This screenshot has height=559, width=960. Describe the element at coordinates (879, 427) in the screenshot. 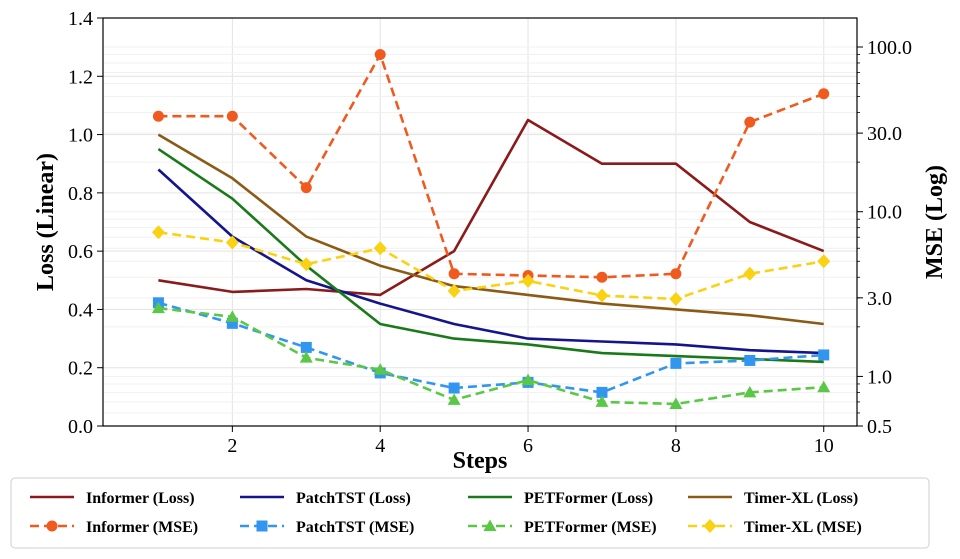

I see `y-right-tick-label: 0.5` at that location.